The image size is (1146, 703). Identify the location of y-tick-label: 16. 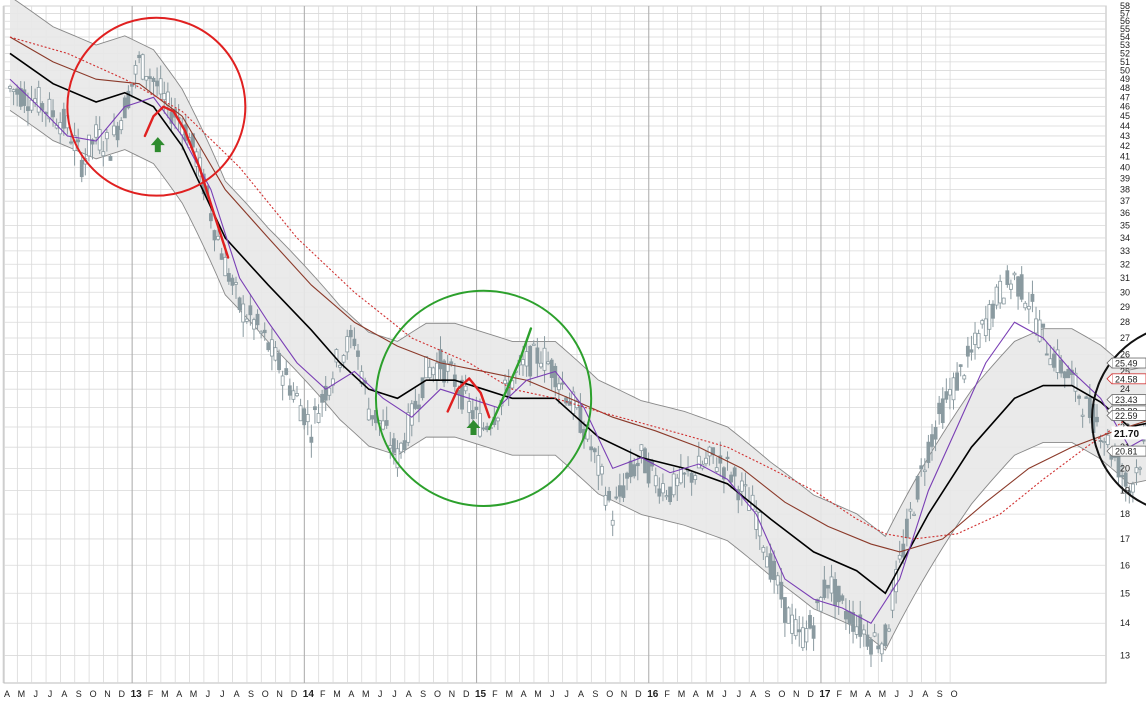
(1125, 565).